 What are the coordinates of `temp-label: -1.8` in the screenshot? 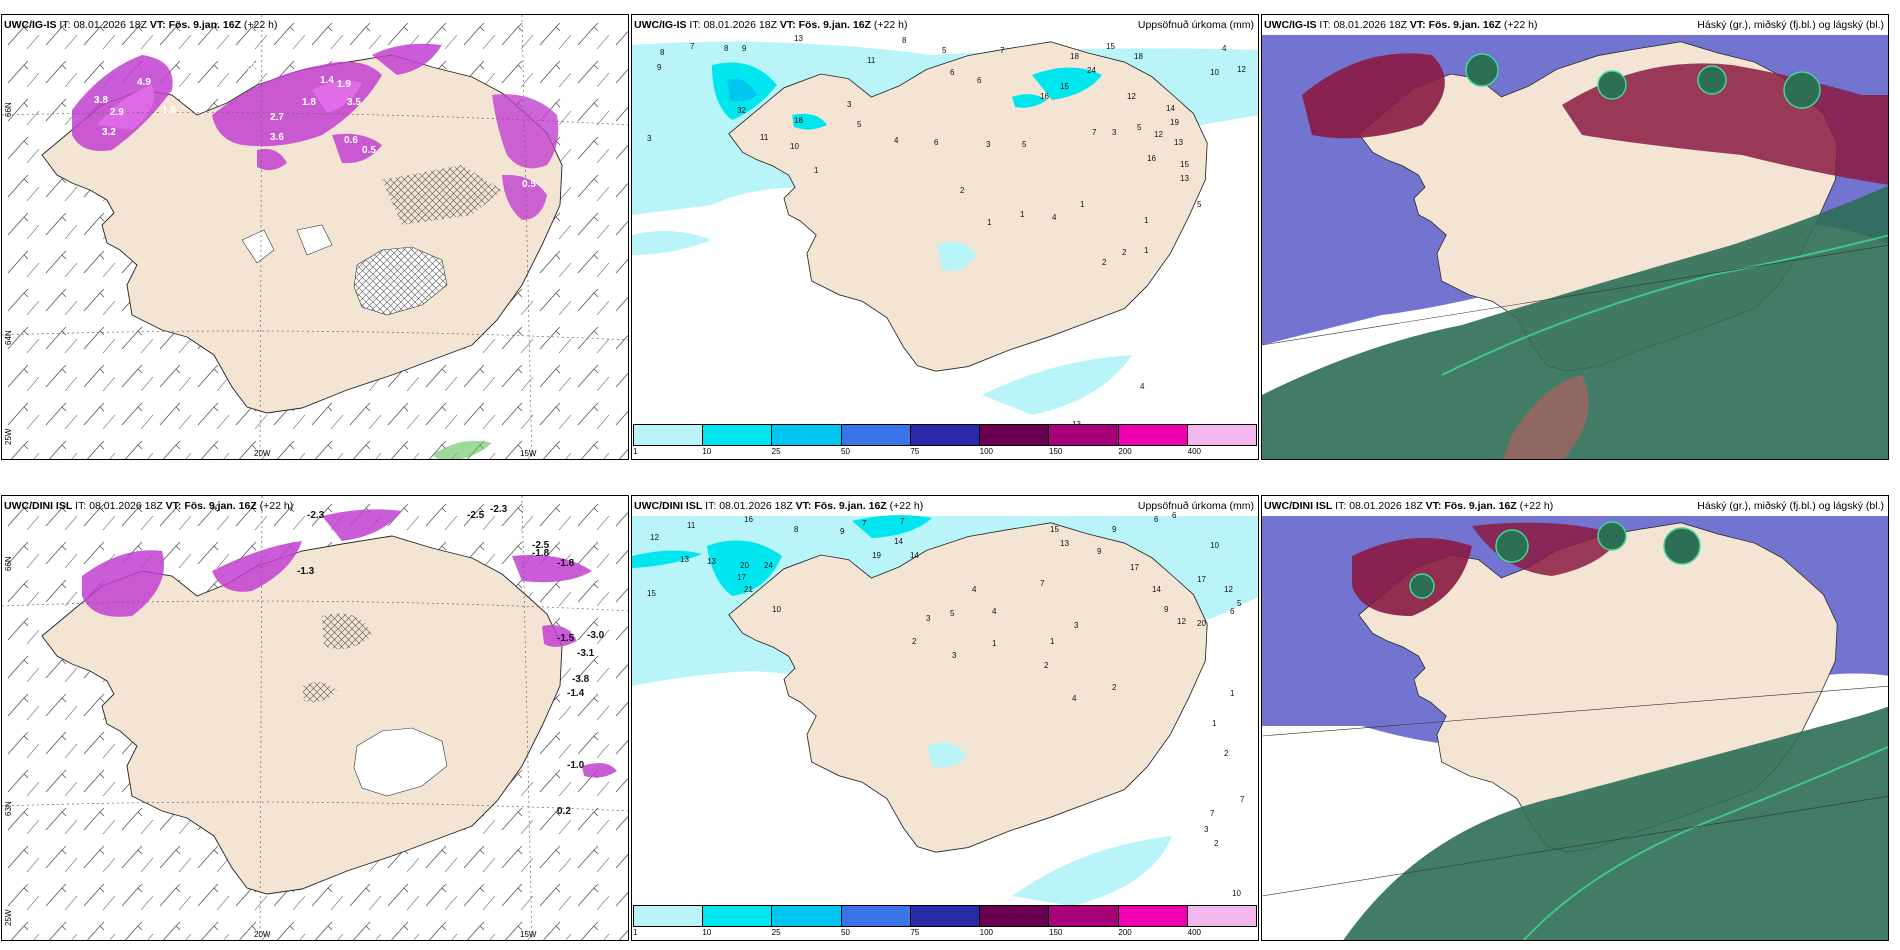 It's located at (541, 553).